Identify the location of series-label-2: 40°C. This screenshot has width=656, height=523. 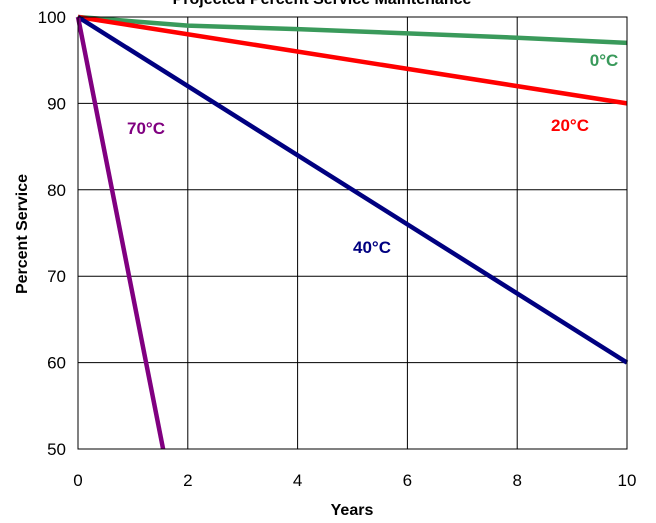
(372, 247).